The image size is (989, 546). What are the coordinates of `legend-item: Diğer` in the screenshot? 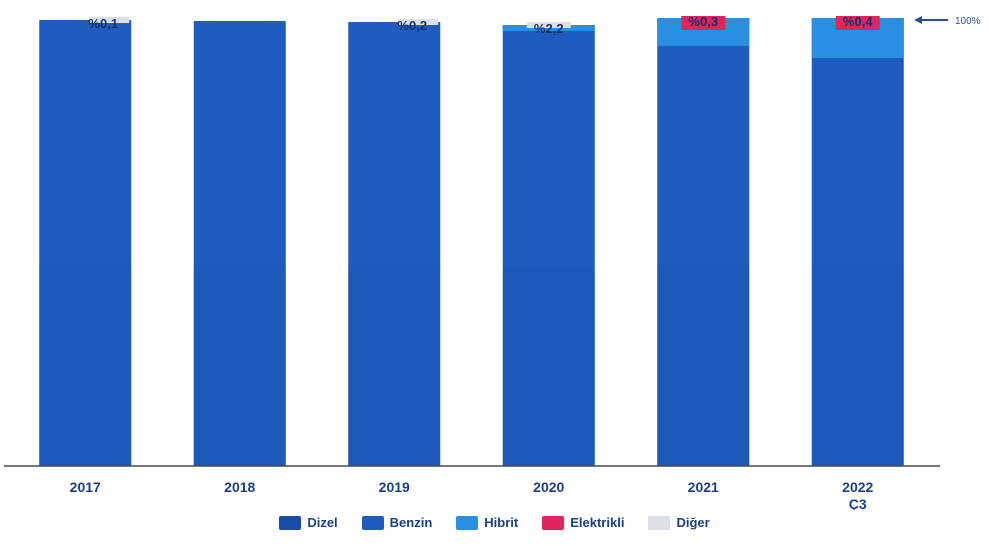 It's located at (679, 522).